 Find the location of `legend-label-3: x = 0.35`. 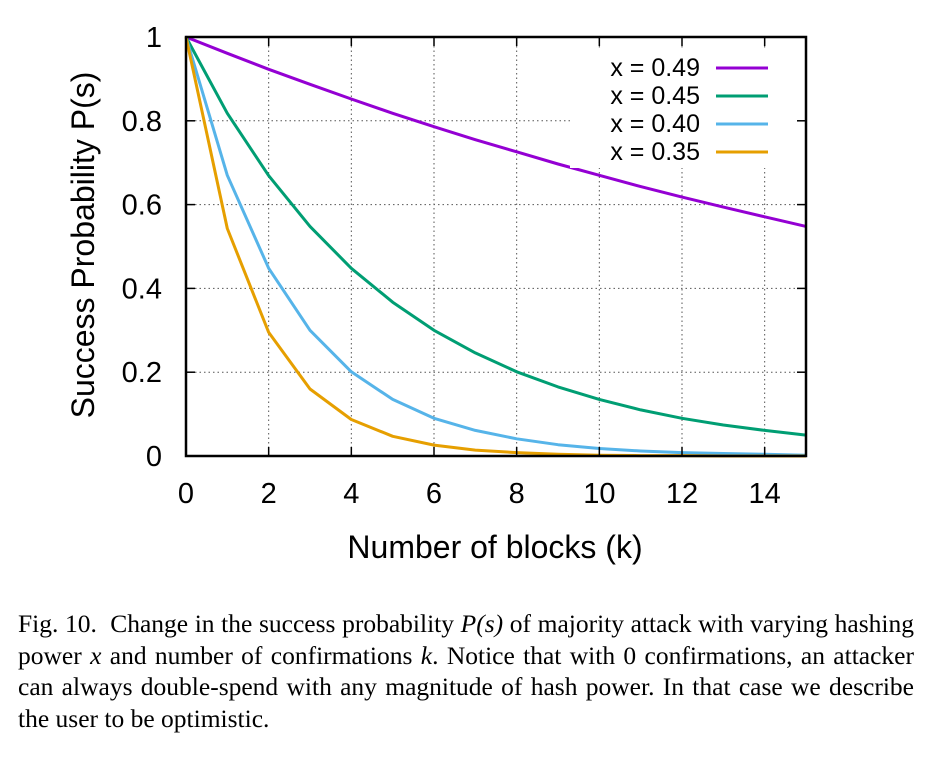

legend-label-3: x = 0.35 is located at coordinates (655, 152).